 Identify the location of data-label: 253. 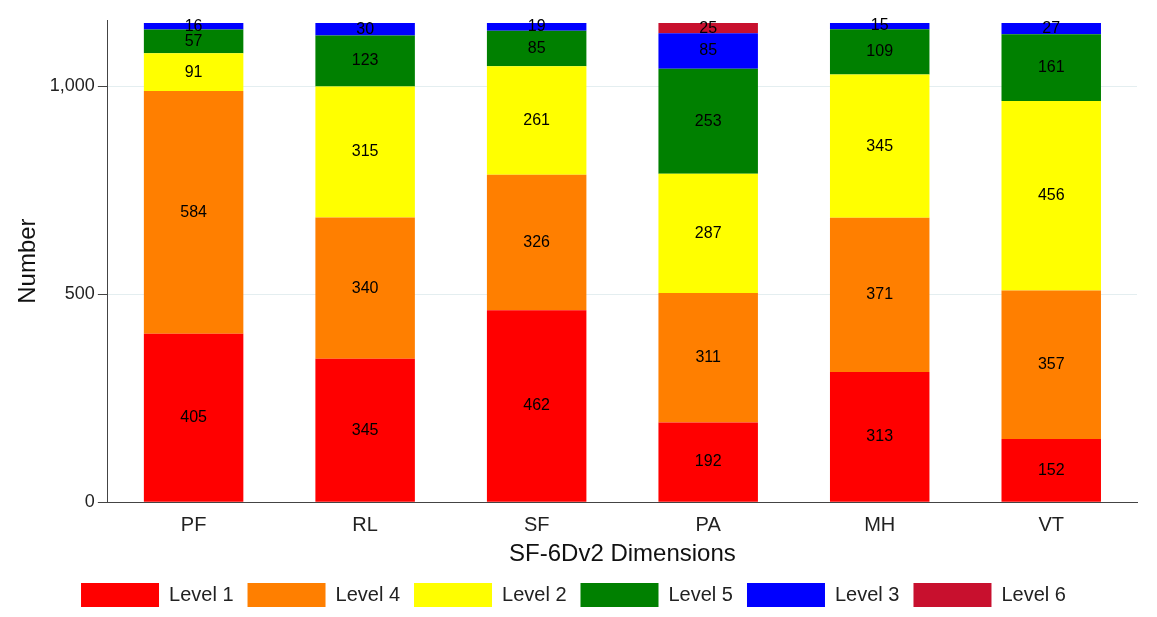
(708, 120).